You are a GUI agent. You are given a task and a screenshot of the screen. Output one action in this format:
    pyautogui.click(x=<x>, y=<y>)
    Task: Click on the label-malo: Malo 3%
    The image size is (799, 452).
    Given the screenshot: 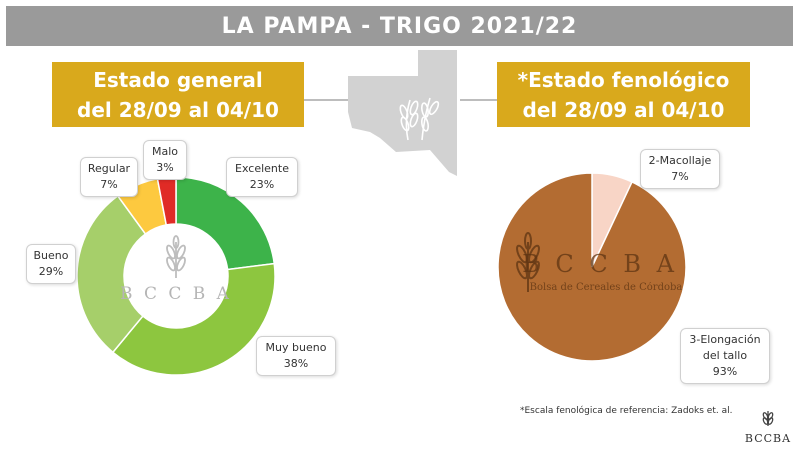 What is the action you would take?
    pyautogui.click(x=165, y=160)
    